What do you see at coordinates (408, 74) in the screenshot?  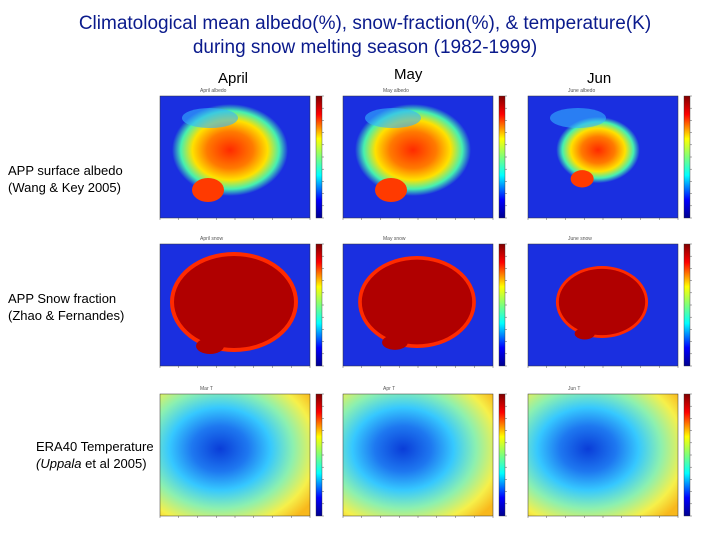 I see `column-header-may: May` at bounding box center [408, 74].